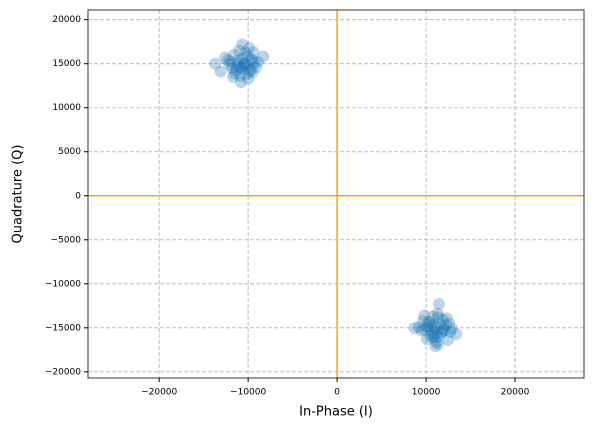 The height and width of the screenshot is (432, 593). I want to click on y-tick-label: −20000, so click(63, 372).